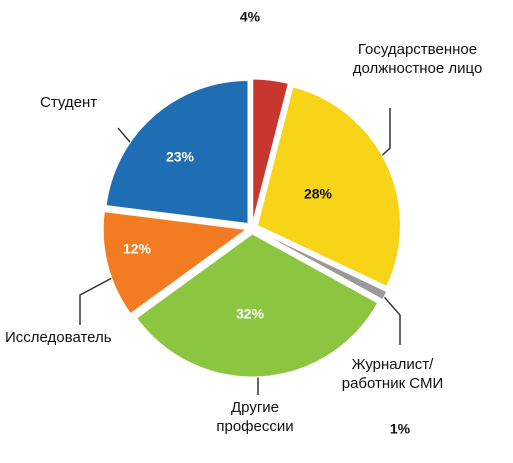 The image size is (513, 463). Describe the element at coordinates (318, 194) in the screenshot. I see `value-label: 28%` at that location.